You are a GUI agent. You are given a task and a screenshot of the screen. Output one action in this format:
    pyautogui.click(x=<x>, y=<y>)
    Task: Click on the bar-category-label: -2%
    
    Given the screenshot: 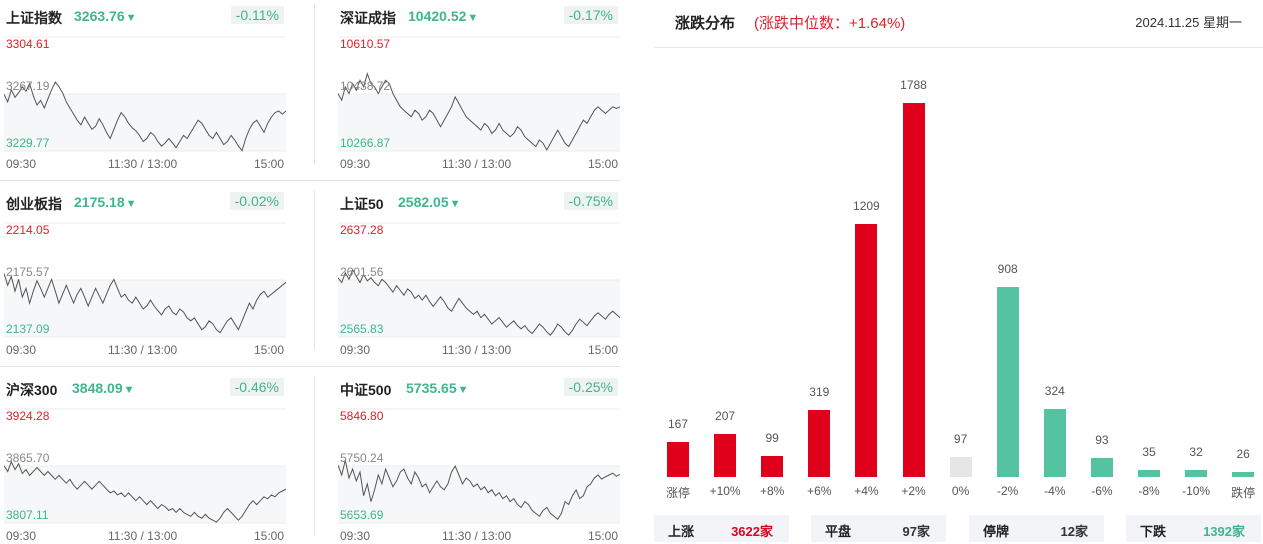 What is the action you would take?
    pyautogui.click(x=1008, y=491)
    